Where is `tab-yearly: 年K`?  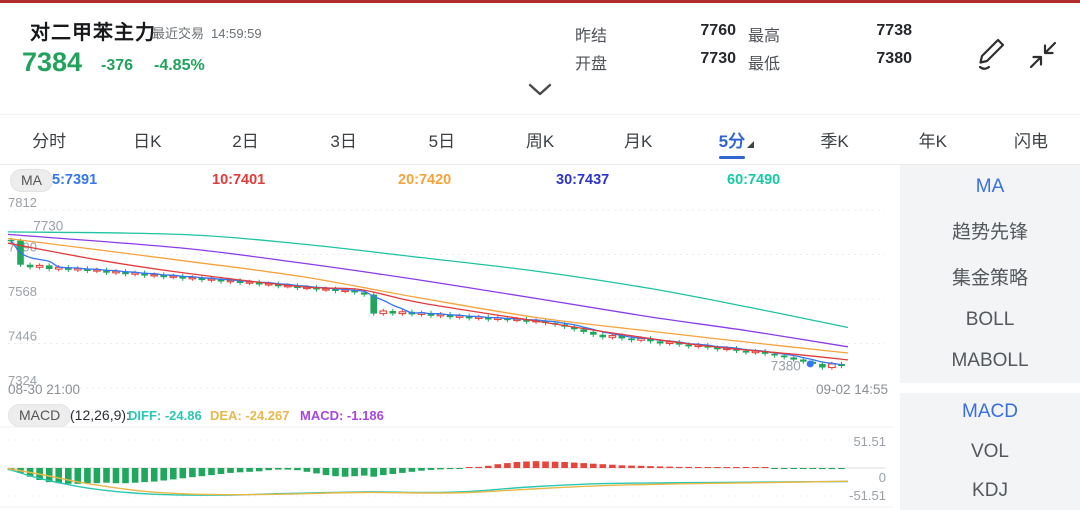
tab-yearly: 年K is located at coordinates (932, 141).